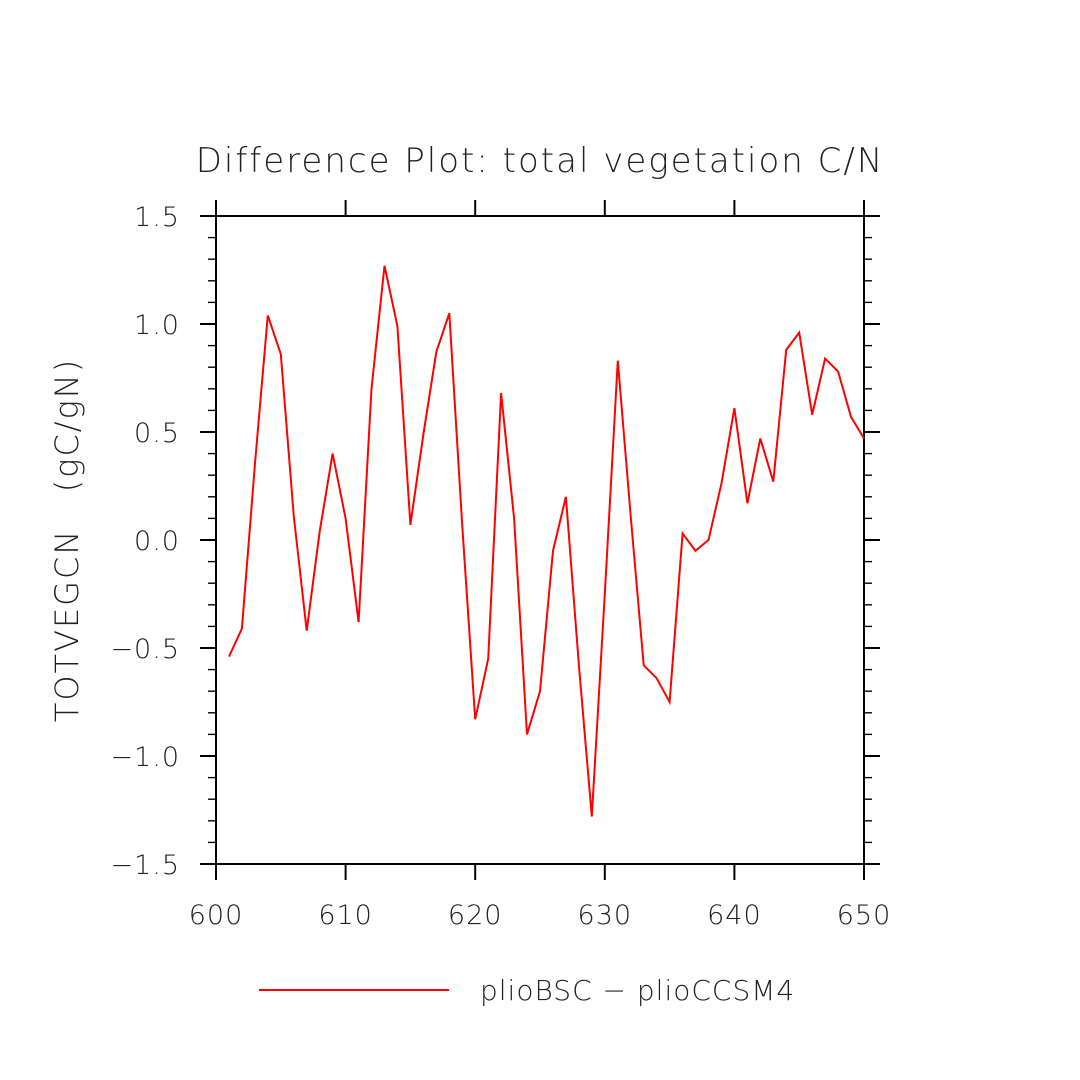 The width and height of the screenshot is (1080, 1080). I want to click on x-tick-label: 610, so click(345, 915).